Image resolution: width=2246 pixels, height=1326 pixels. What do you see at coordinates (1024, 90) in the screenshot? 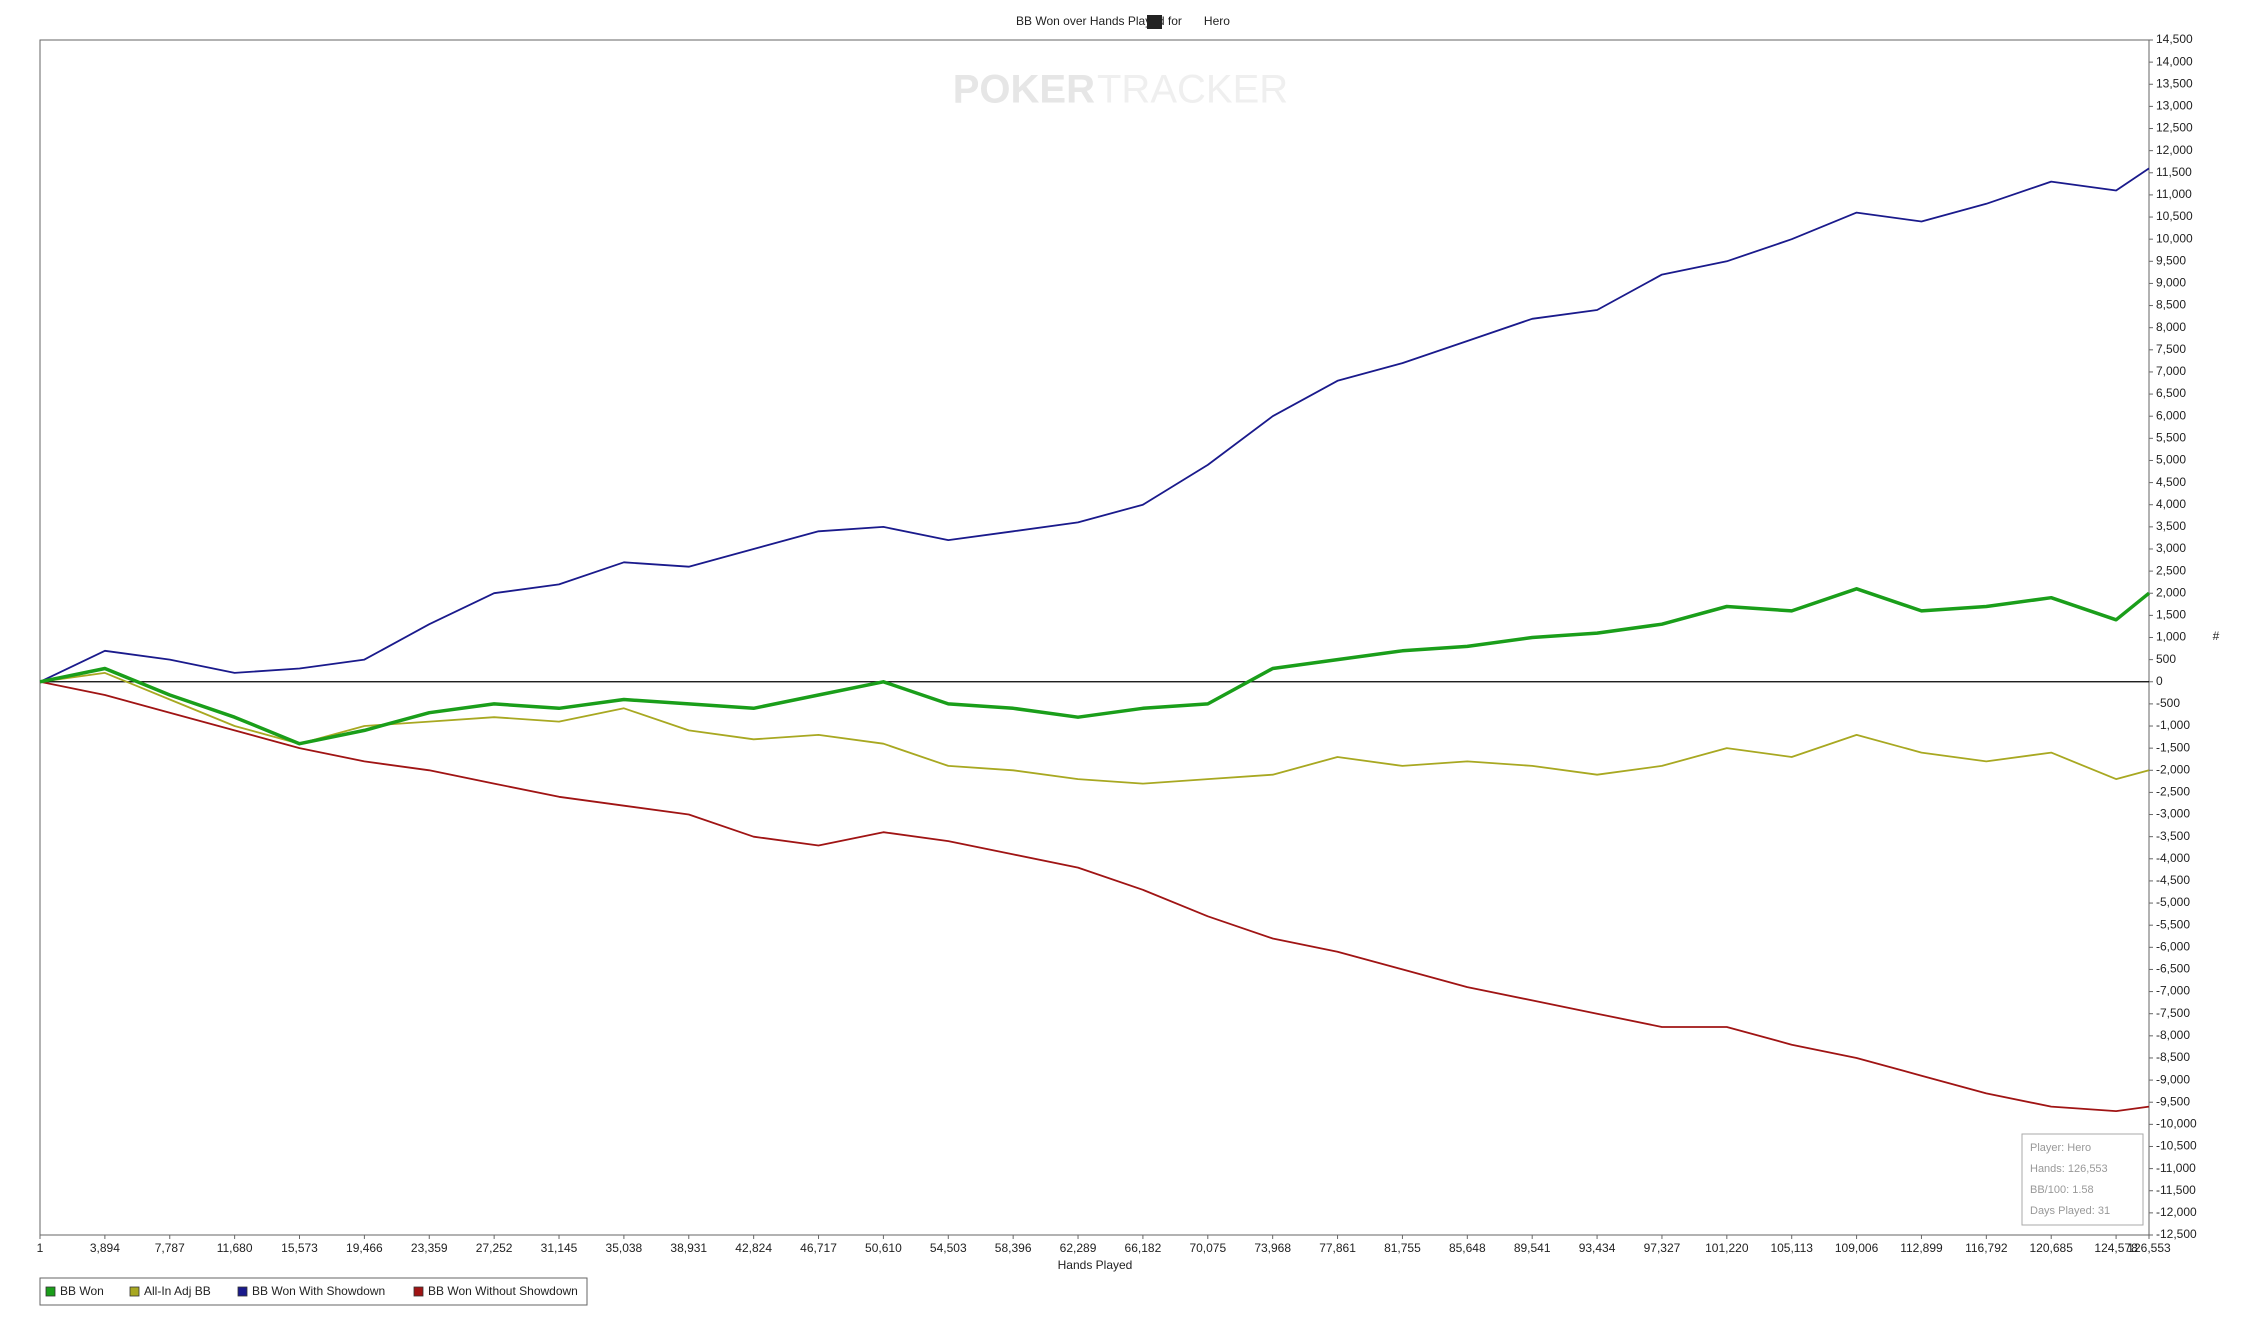
I see `watermark: POKER` at bounding box center [1024, 90].